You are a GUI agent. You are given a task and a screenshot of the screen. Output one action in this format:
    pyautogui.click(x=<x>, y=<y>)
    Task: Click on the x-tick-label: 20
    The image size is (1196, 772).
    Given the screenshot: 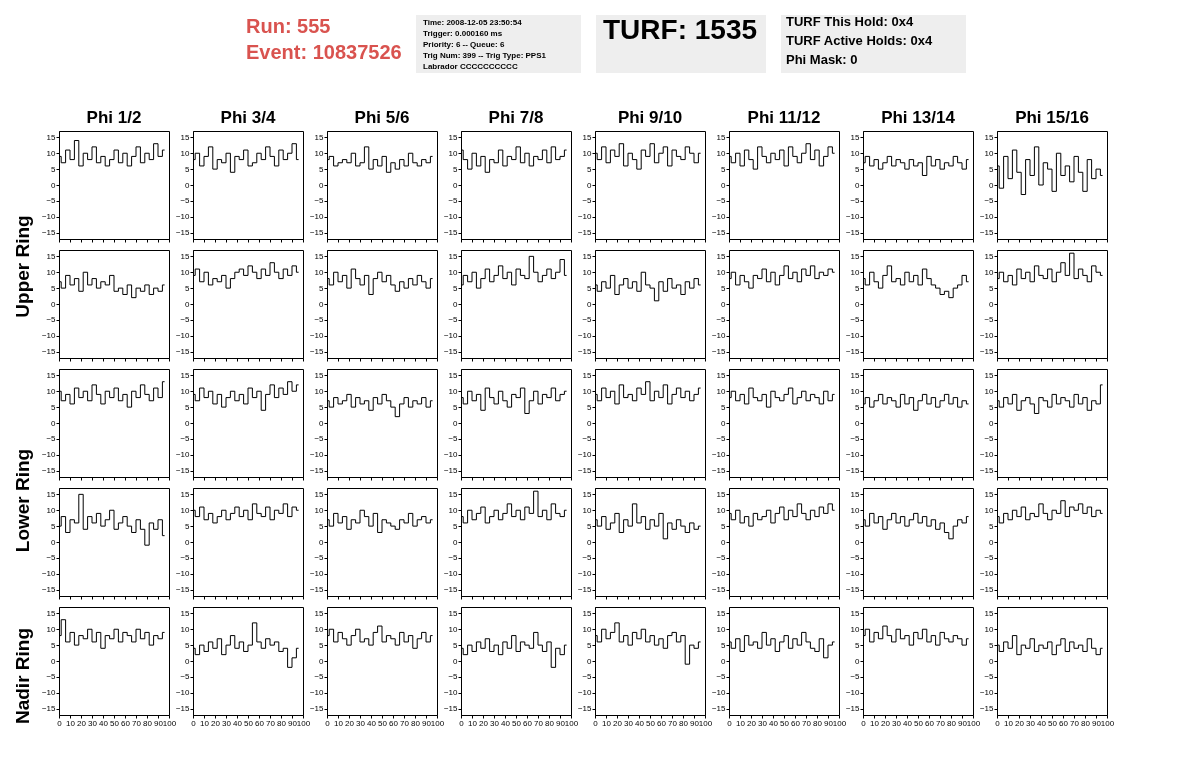 What is the action you would take?
    pyautogui.click(x=752, y=723)
    